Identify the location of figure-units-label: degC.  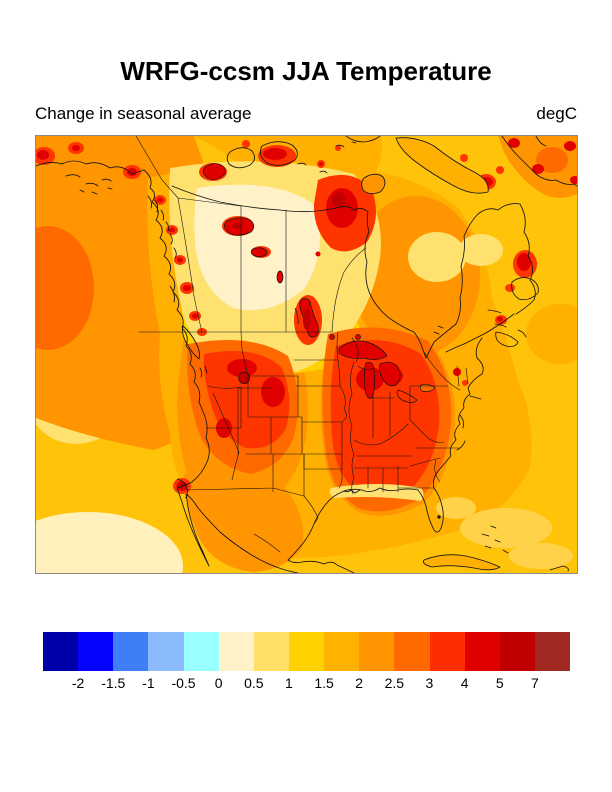
(556, 113).